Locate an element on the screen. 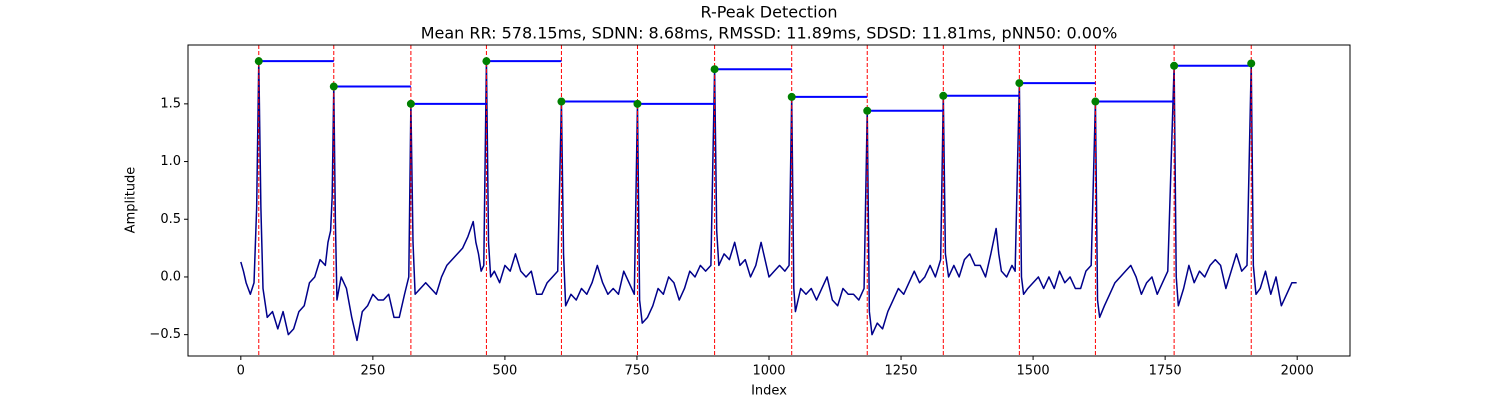 The image size is (1500, 400). x-tick-label: 0 is located at coordinates (241, 371).